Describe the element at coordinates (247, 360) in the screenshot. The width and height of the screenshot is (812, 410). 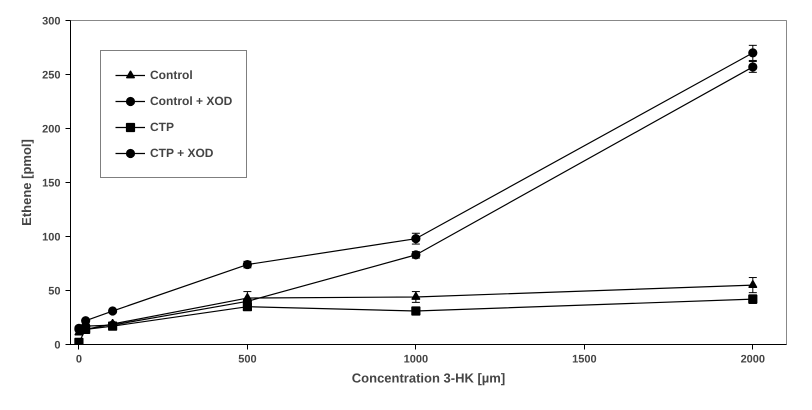
I see `x-tick-label: 500` at that location.